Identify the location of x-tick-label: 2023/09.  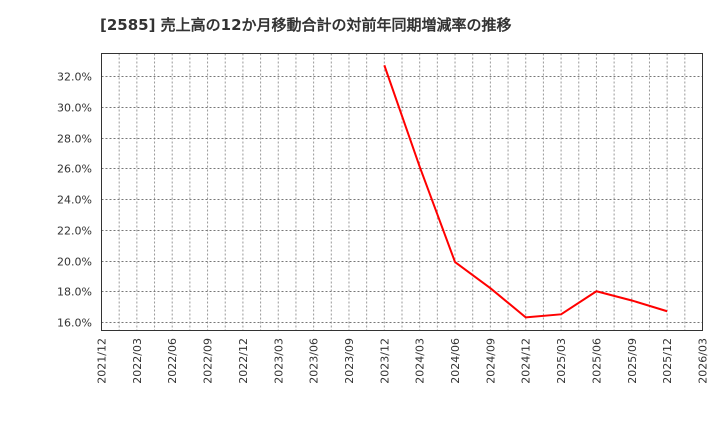
(349, 361).